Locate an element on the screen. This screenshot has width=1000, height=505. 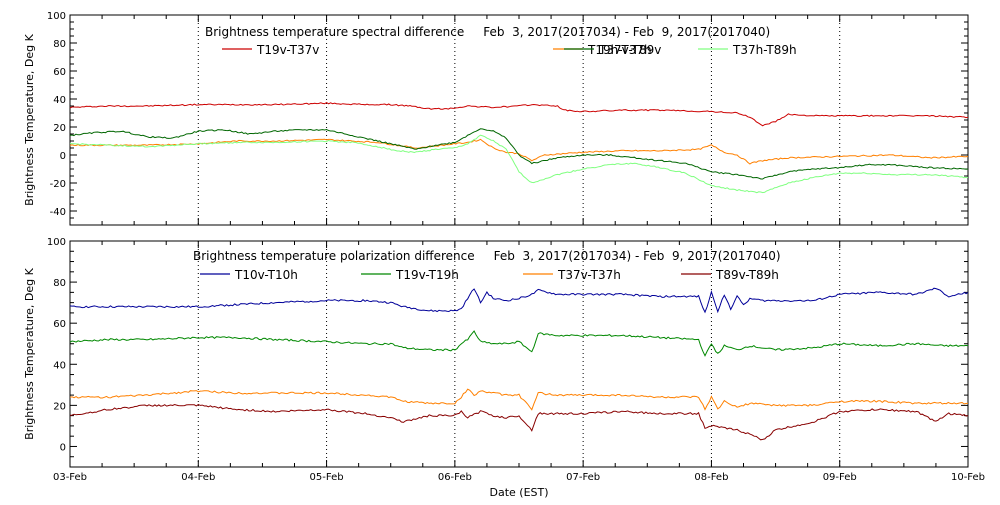
x-tick-label: 09-Feb is located at coordinates (840, 477).